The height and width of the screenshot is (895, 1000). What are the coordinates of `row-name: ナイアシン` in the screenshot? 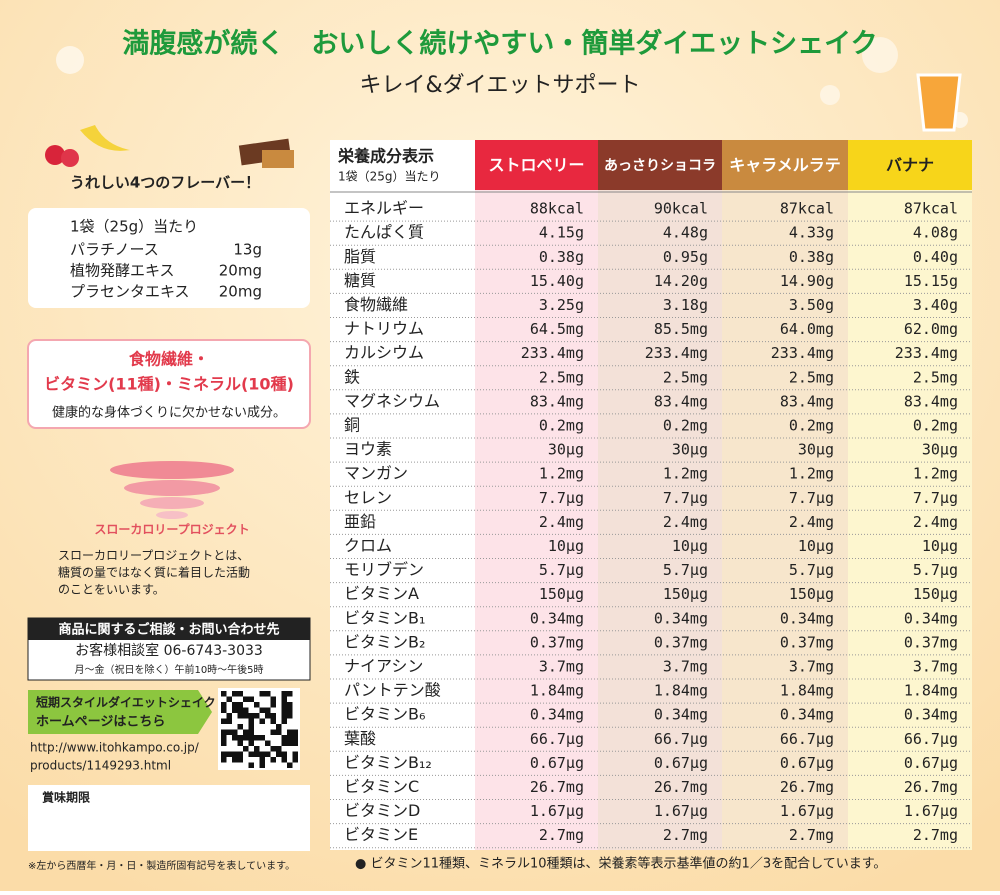 It's located at (383, 665).